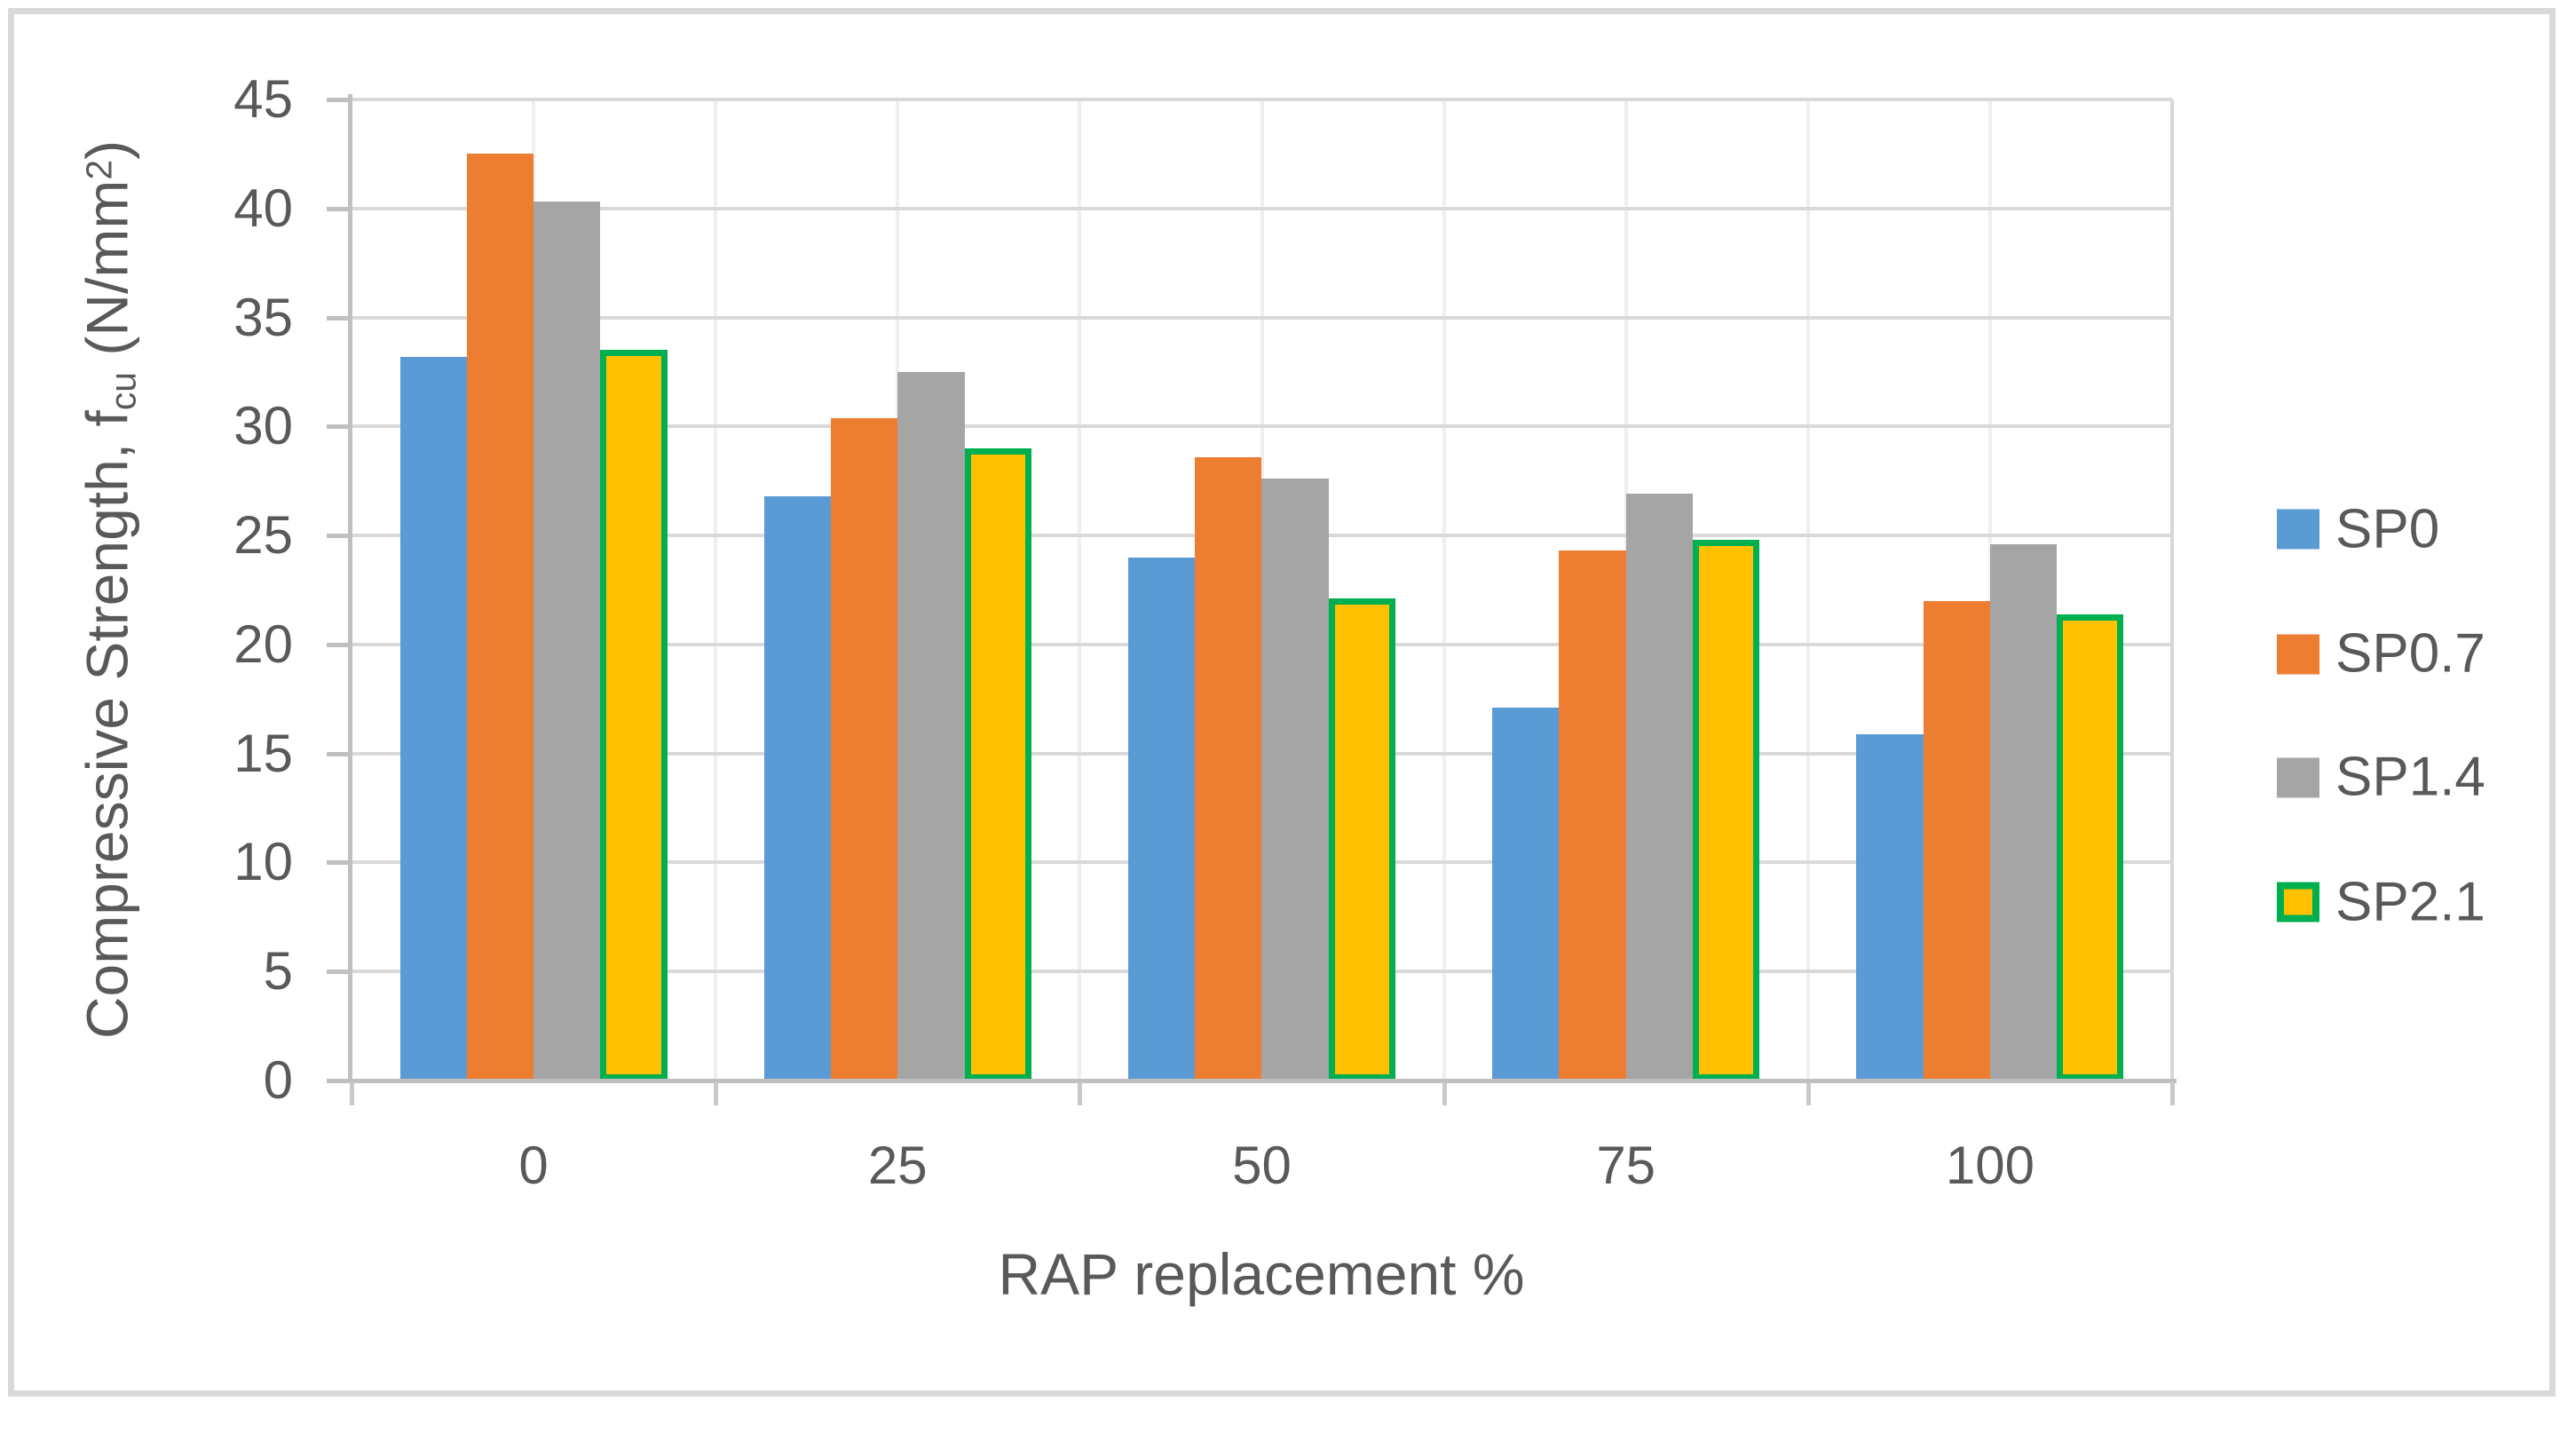 The width and height of the screenshot is (2576, 1433). I want to click on bar-SP0.7-at-25, so click(864, 749).